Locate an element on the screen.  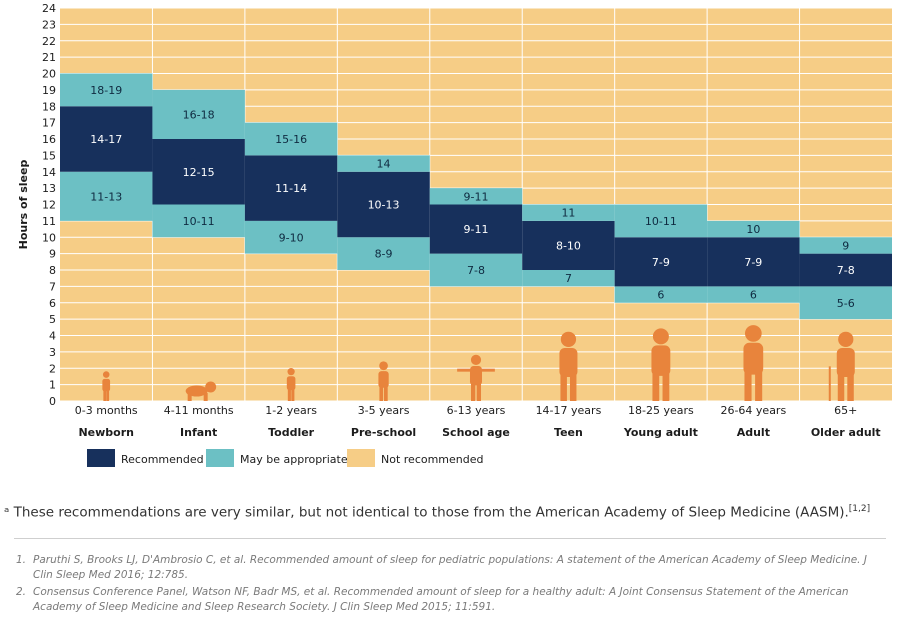
x-tick-label-age: 65+ is located at coordinates (845, 410).